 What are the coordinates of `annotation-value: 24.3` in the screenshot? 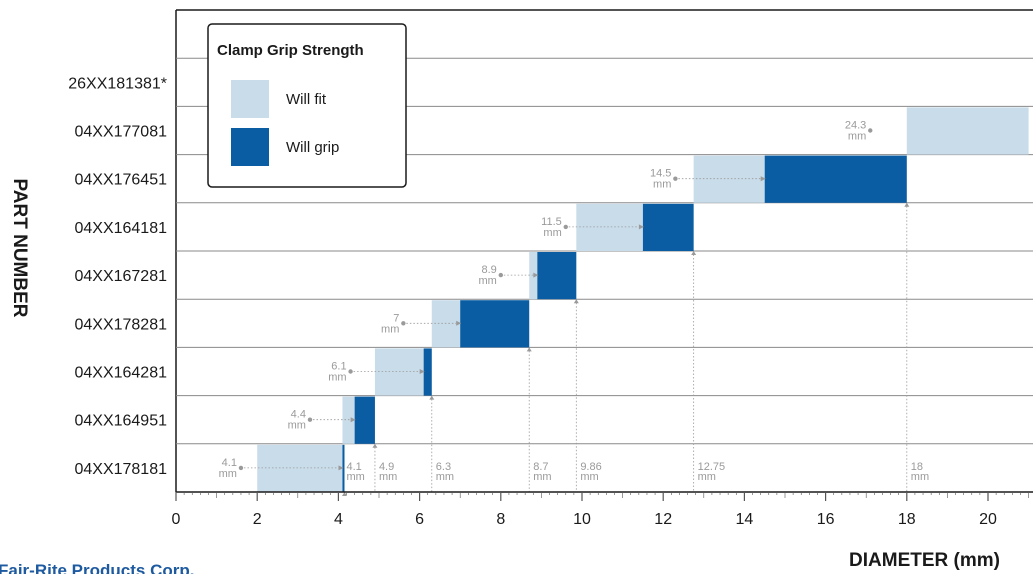 It's located at (855, 126).